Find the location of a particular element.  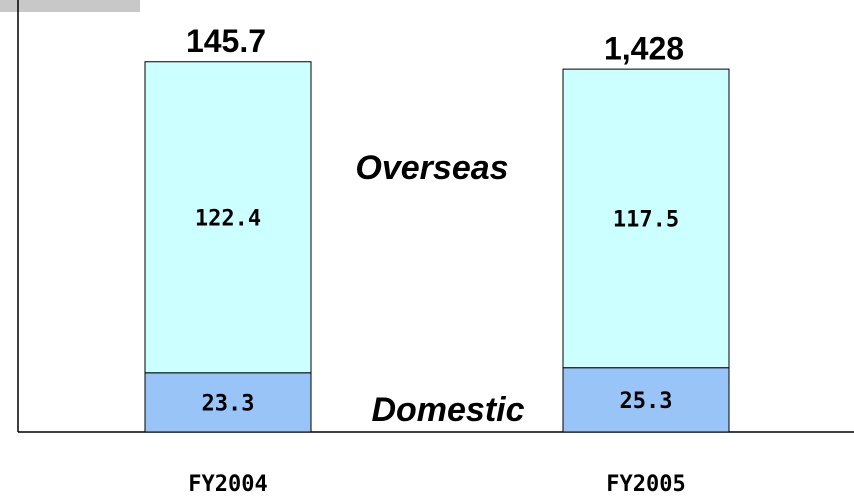

segment-label: 23.3 is located at coordinates (228, 403).